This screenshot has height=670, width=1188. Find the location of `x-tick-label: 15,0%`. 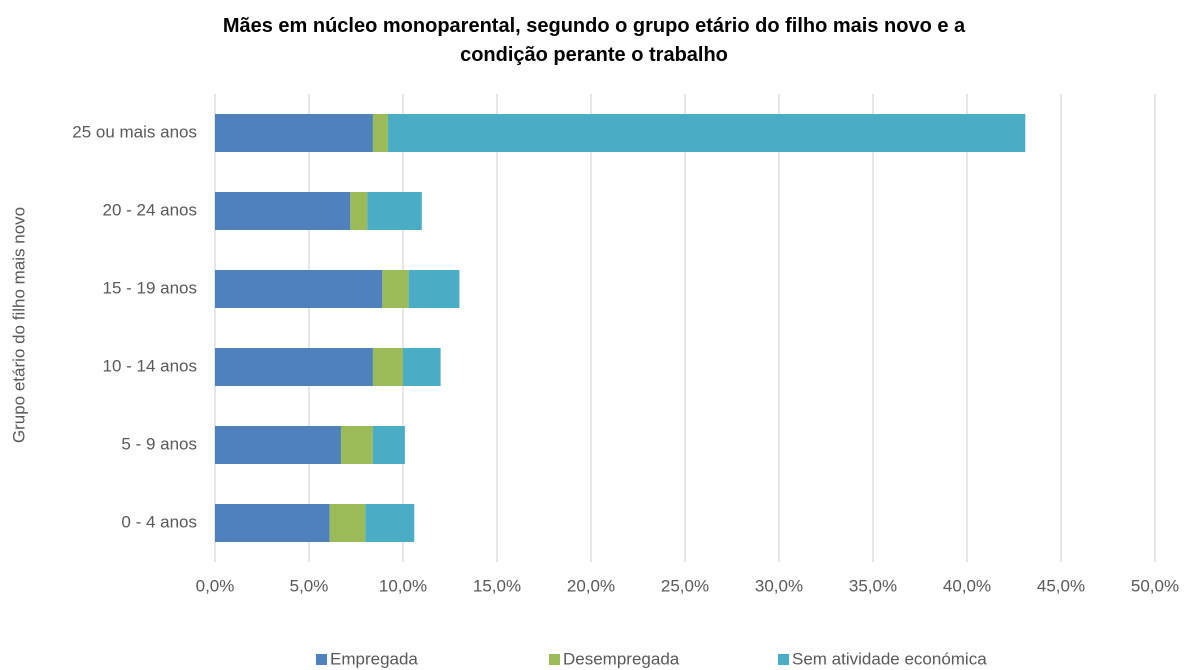

x-tick-label: 15,0% is located at coordinates (497, 585).